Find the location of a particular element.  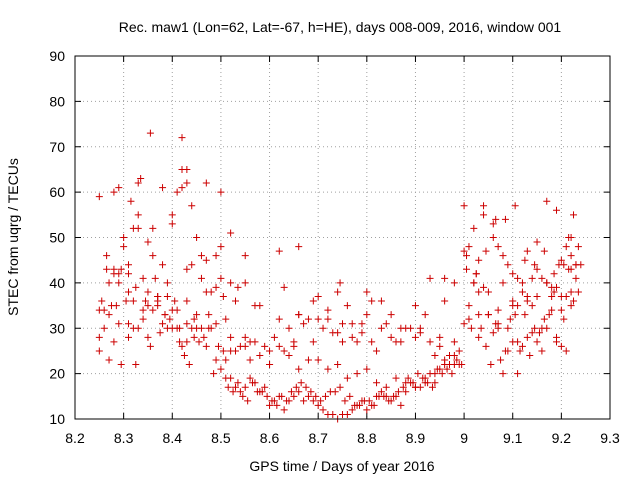

x-tick-label: 8.5 is located at coordinates (221, 438).